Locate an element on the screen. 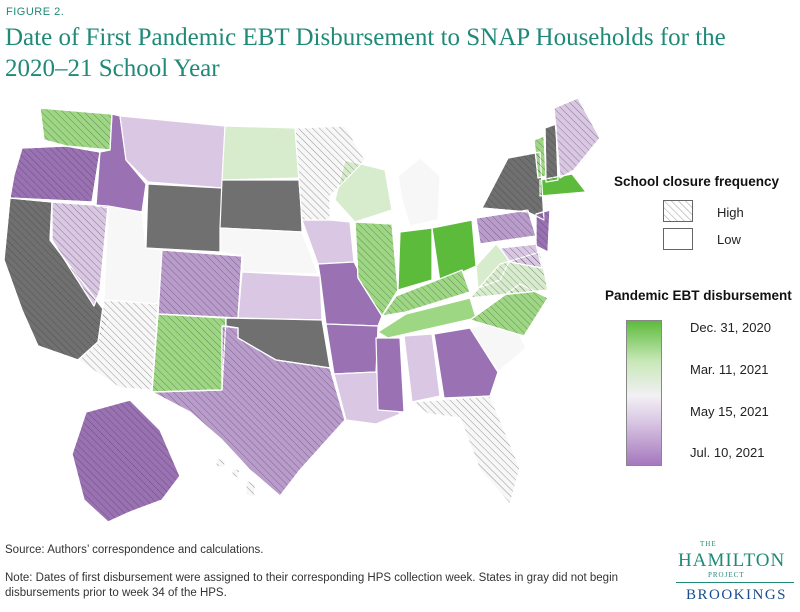  state-wa-hatch is located at coordinates (76, 129).